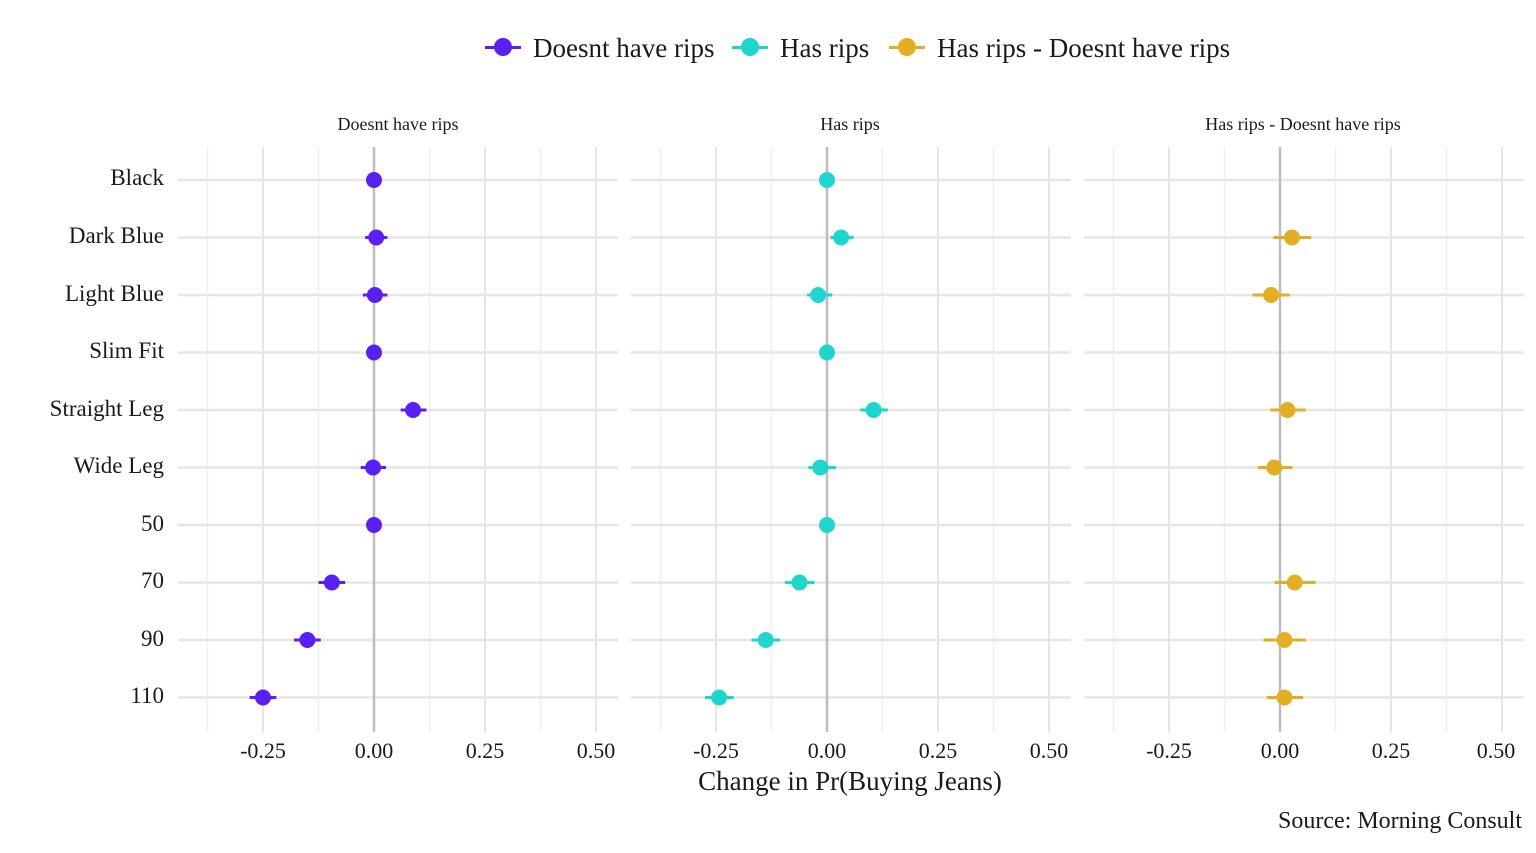 The height and width of the screenshot is (853, 1536). I want to click on legend-key-difference, so click(907, 48).